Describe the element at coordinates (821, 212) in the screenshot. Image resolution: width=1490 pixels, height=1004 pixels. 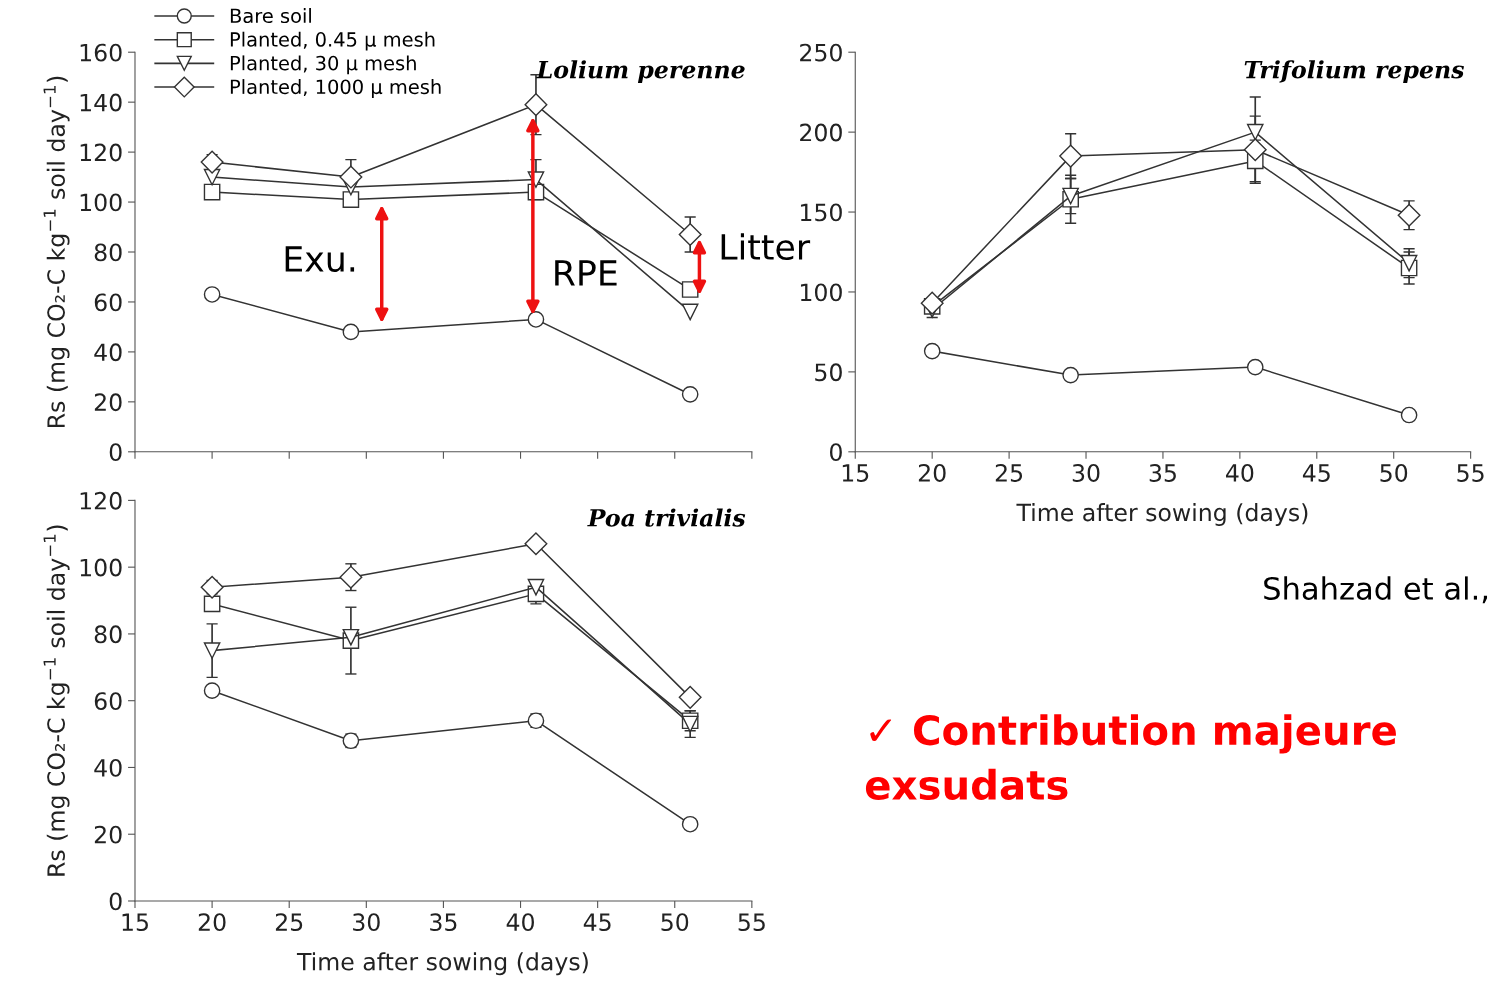
I see `y-tick-label: 150` at that location.